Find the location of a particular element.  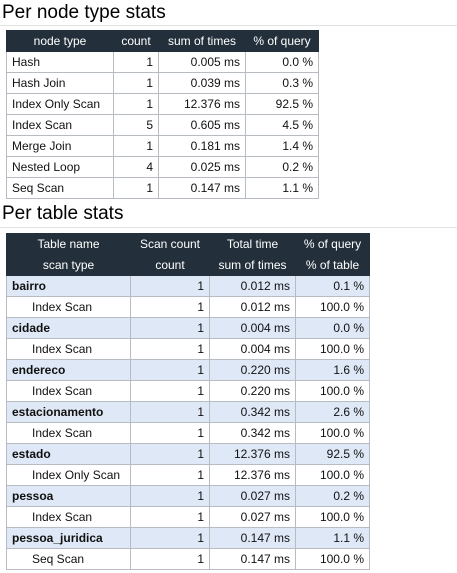

table-group-row: bairro 1 0.012 ms 0.1 % is located at coordinates (188, 286).